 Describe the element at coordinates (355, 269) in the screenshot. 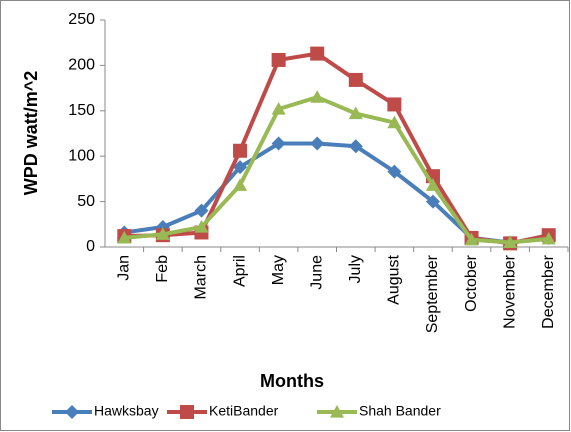

I see `x-tick-label: July` at that location.